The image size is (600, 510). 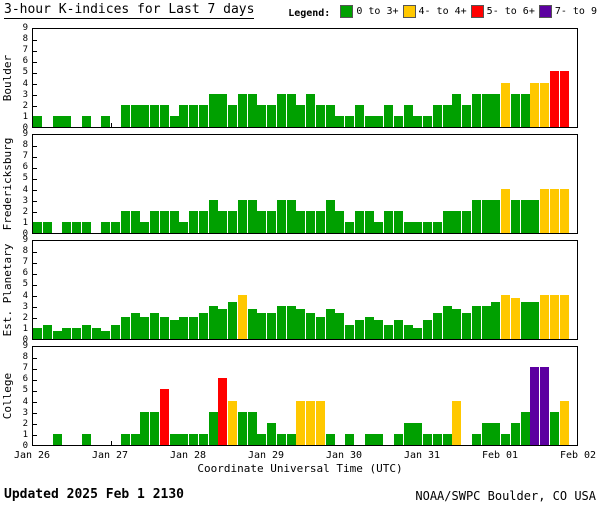 What do you see at coordinates (409, 11) in the screenshot?
I see `legend-swatch-icon` at bounding box center [409, 11].